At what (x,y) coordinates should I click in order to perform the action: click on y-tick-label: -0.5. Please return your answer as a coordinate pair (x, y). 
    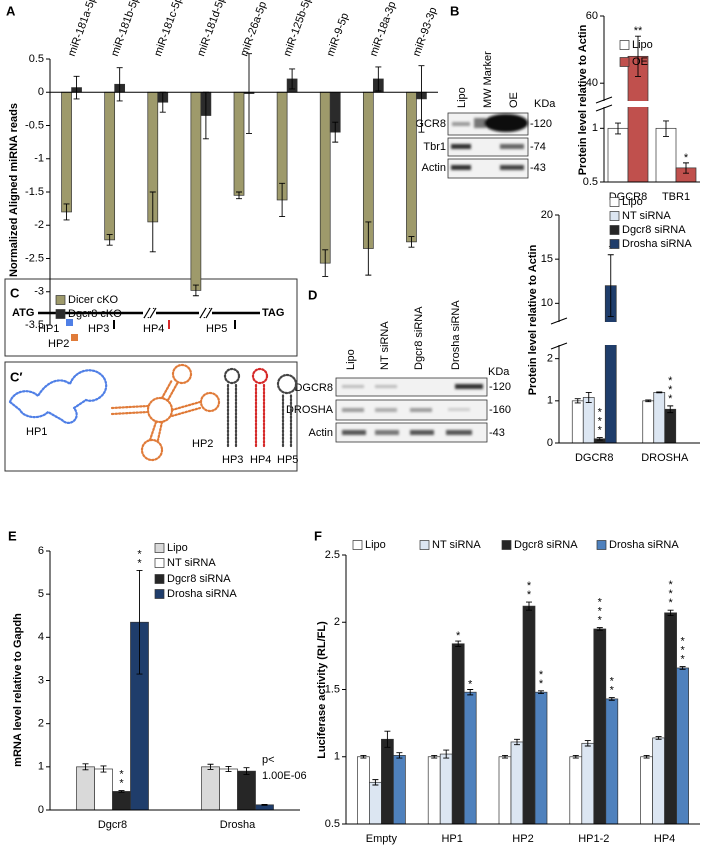
    Looking at the image, I should click on (34, 125).